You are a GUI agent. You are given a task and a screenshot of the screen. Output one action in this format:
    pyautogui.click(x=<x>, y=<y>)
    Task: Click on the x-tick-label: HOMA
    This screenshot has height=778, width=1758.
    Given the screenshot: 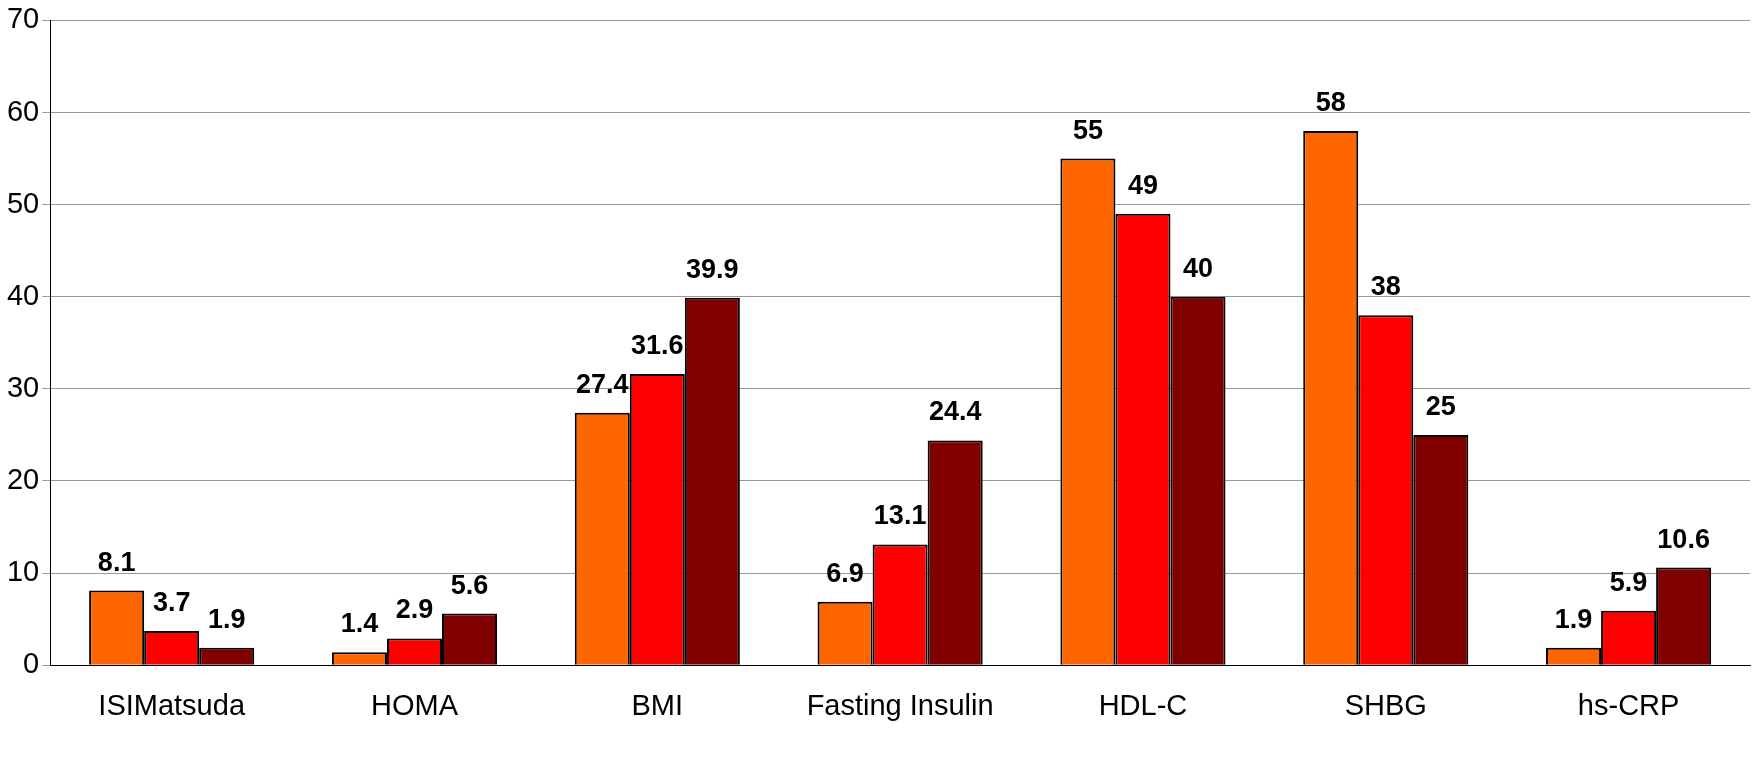 What is the action you would take?
    pyautogui.click(x=414, y=704)
    